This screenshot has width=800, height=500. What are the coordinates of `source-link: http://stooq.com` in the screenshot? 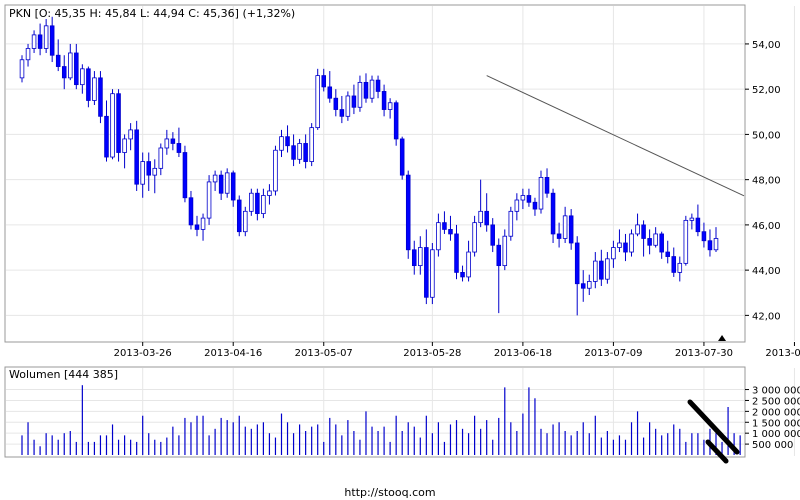 It's located at (389, 492).